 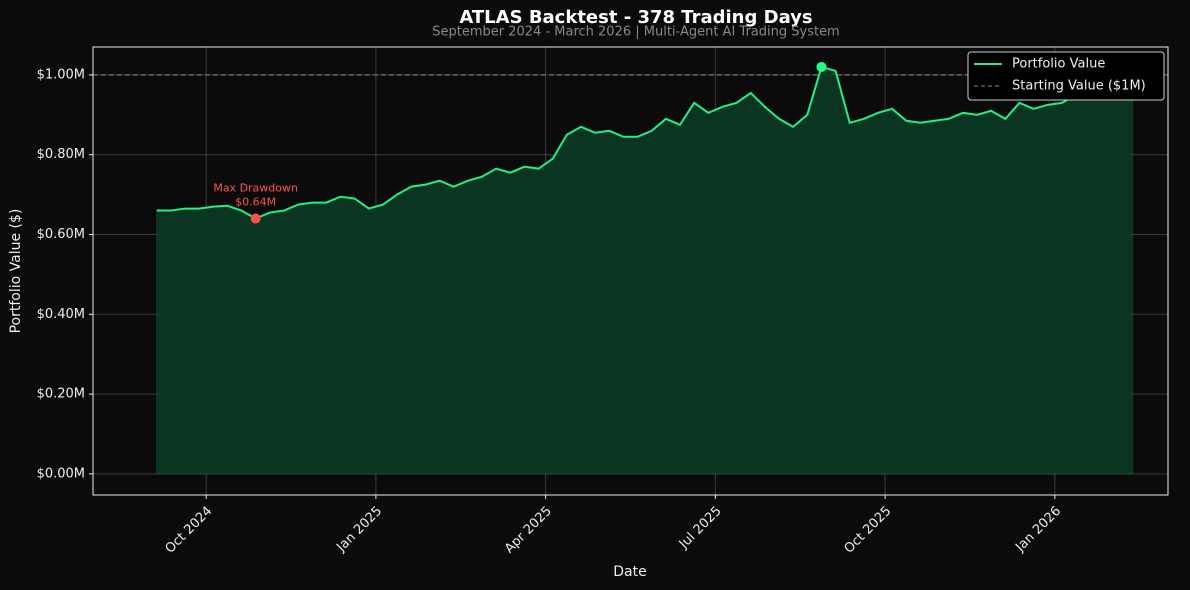 What do you see at coordinates (61, 234) in the screenshot?
I see `y-tick-label: $0.60M` at bounding box center [61, 234].